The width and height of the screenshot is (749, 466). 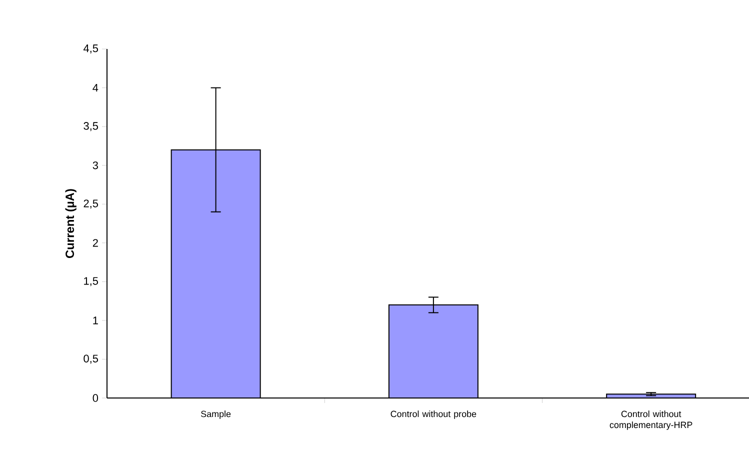 I want to click on y-tick-label: 4,5, so click(x=90, y=49).